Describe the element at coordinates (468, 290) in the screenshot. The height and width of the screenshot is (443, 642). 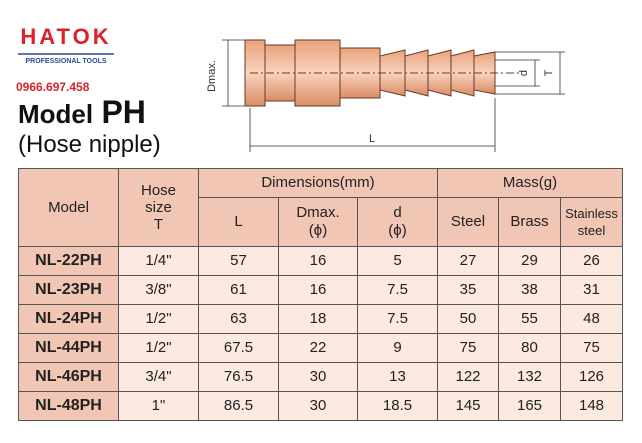
I see `value-cell: 35` at that location.